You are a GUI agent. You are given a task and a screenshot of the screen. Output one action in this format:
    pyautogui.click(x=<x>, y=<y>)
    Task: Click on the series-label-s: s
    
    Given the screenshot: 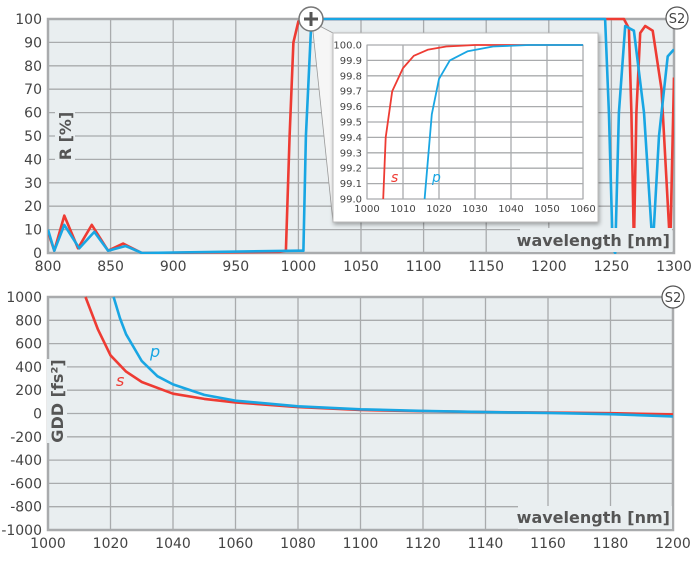 What is the action you would take?
    pyautogui.click(x=120, y=380)
    